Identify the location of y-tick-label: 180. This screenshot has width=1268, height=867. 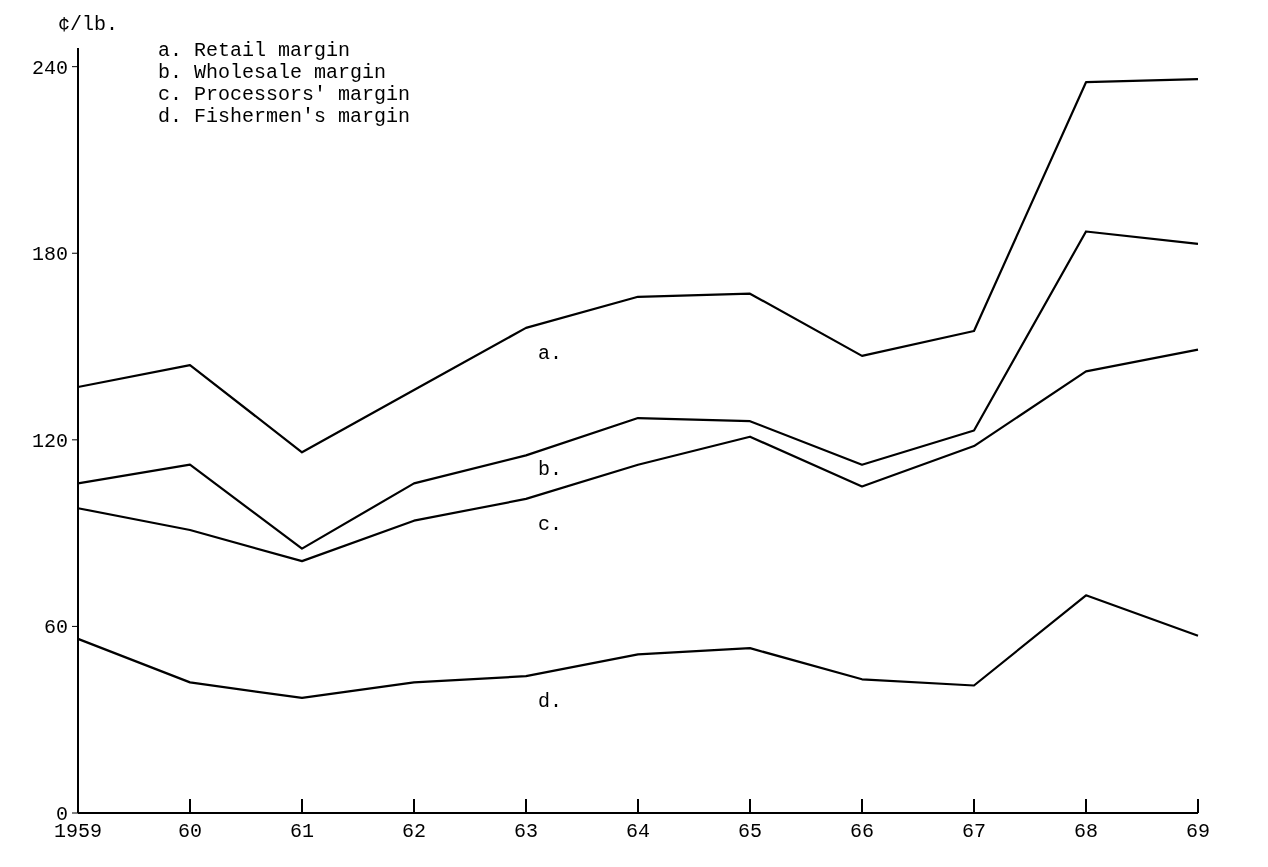
(49, 255).